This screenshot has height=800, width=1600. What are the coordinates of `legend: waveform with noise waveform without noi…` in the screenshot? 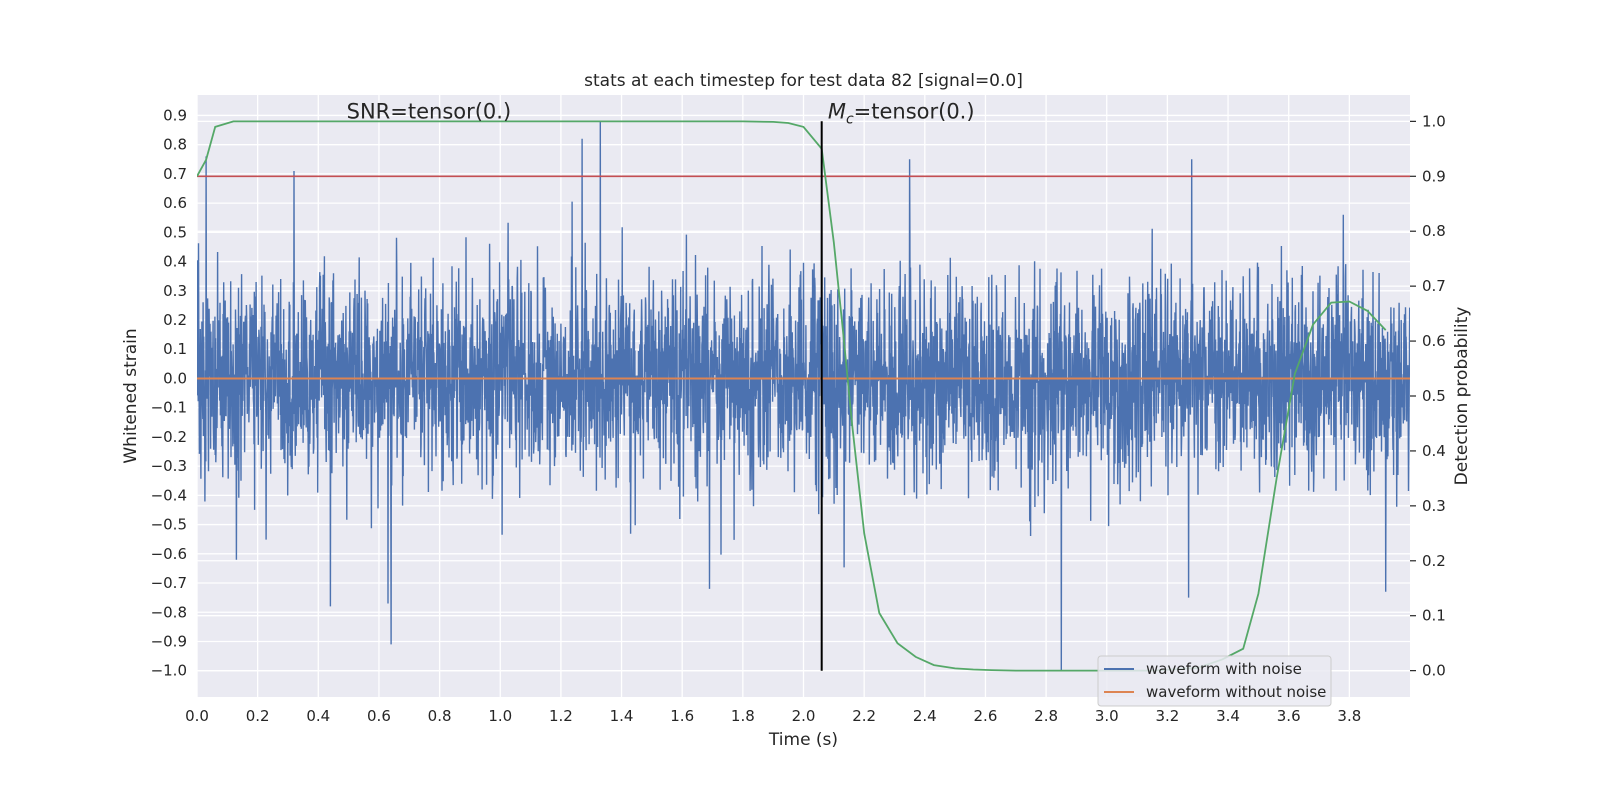 It's located at (1214, 681).